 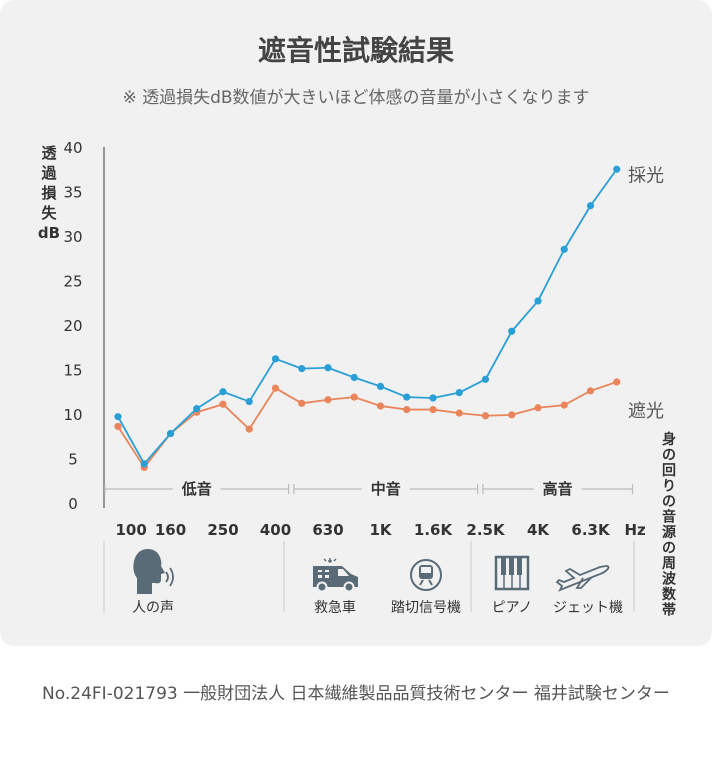 I want to click on ambulance-icon, so click(x=335, y=575).